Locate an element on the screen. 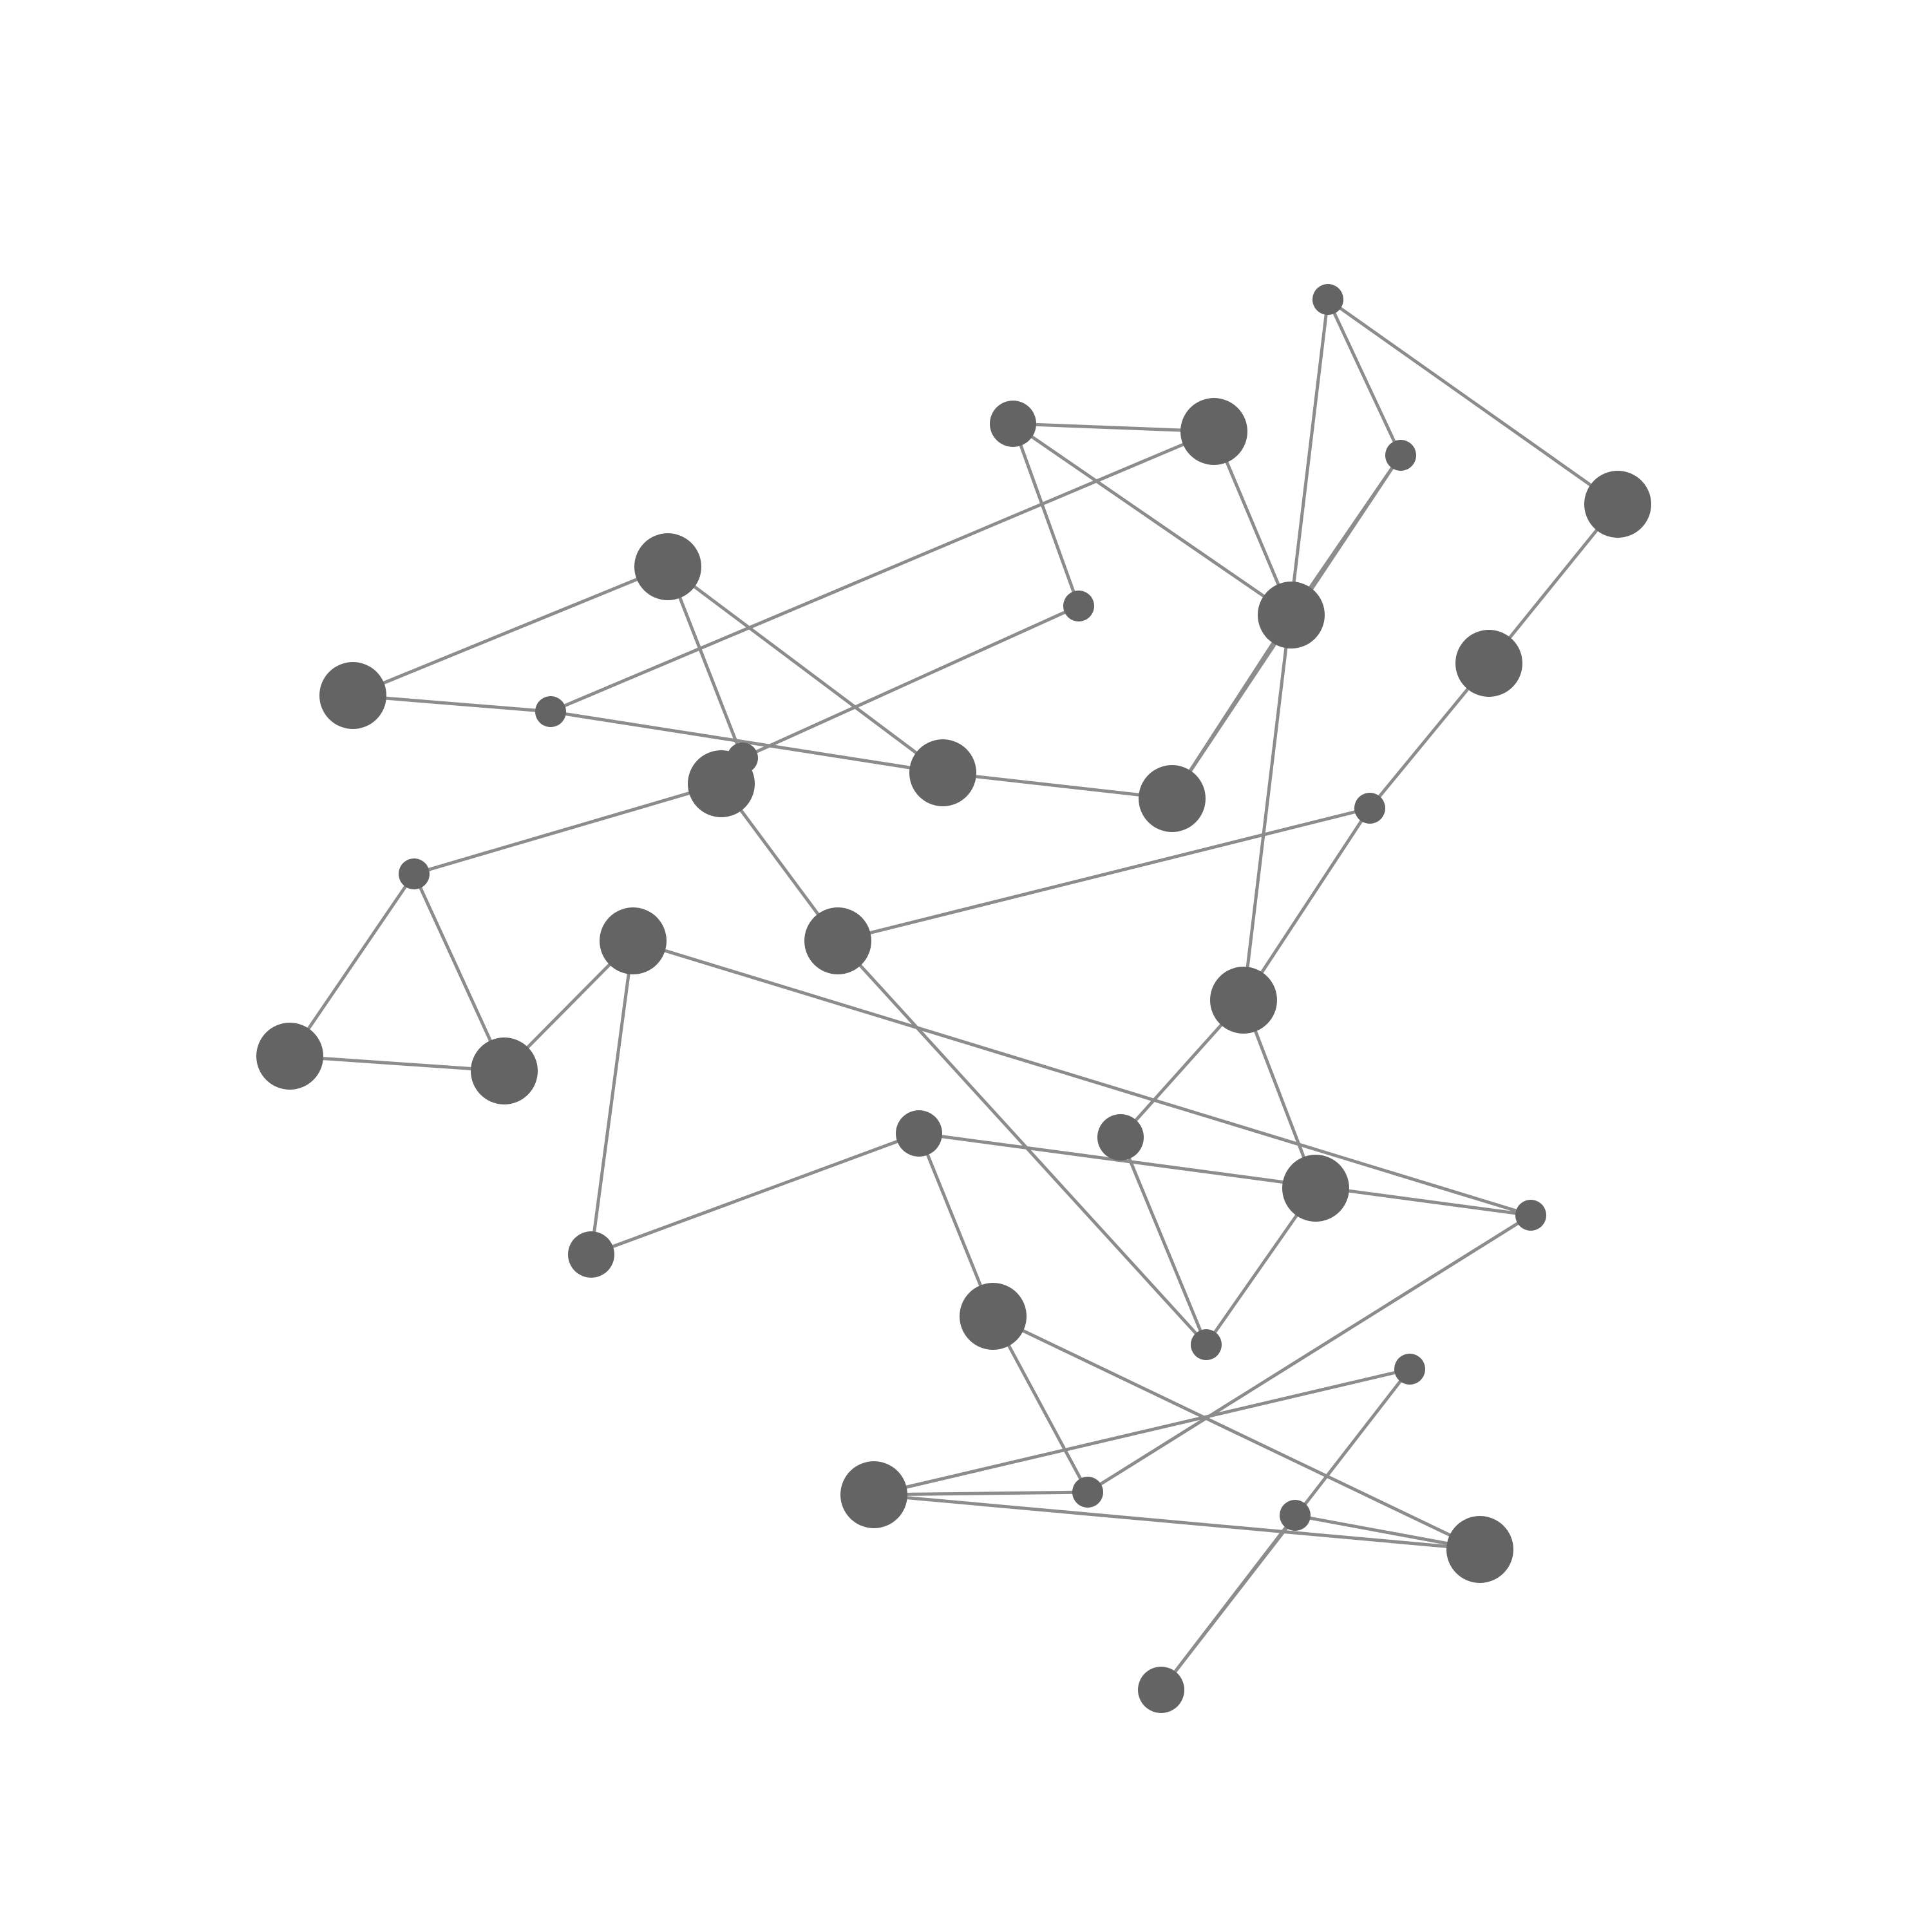 The image size is (1932, 1932). node-n23 is located at coordinates (289, 1057).